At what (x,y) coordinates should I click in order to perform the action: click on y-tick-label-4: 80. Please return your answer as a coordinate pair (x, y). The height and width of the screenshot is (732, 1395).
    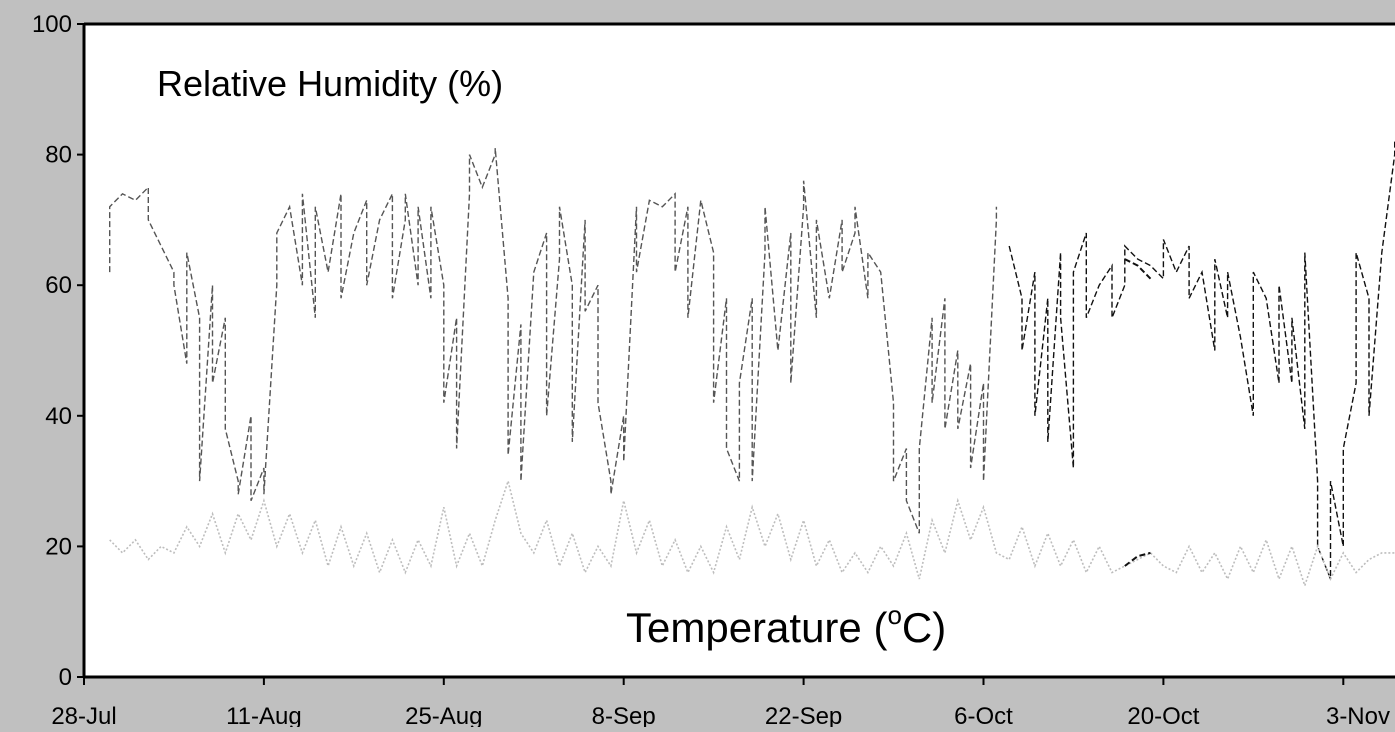
    Looking at the image, I should click on (58, 155).